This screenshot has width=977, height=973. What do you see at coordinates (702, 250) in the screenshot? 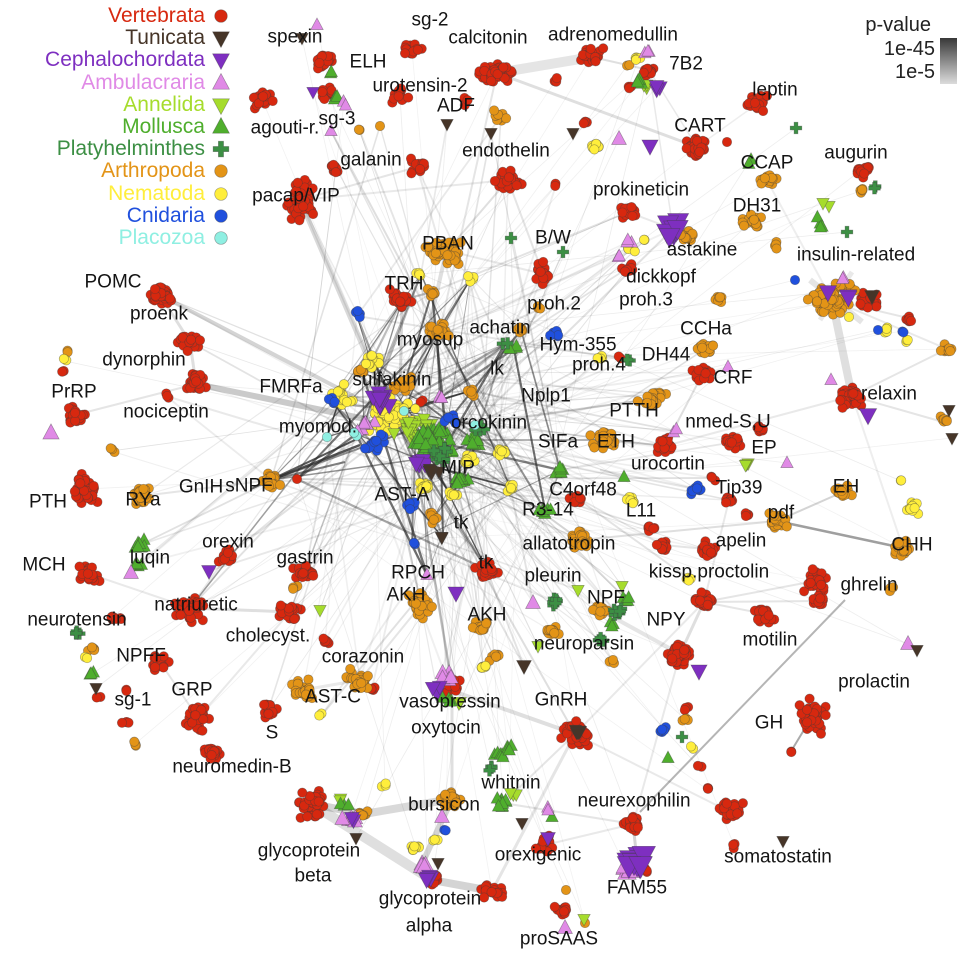
I see `cluster-label: astakine` at bounding box center [702, 250].